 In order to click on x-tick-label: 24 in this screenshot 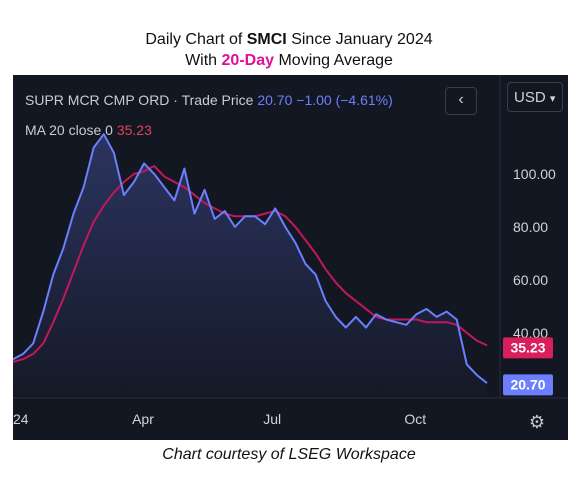, I will do `click(21, 419)`.